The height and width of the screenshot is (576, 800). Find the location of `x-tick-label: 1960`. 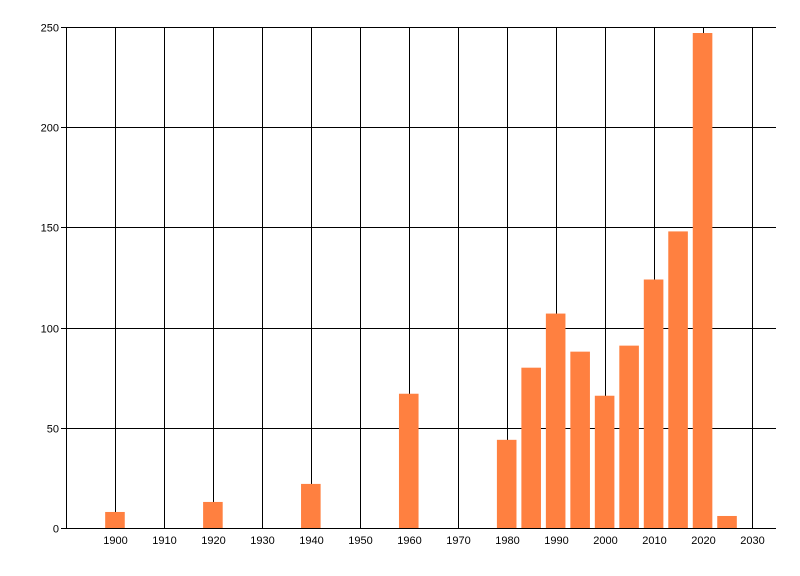

x-tick-label: 1960 is located at coordinates (409, 541).